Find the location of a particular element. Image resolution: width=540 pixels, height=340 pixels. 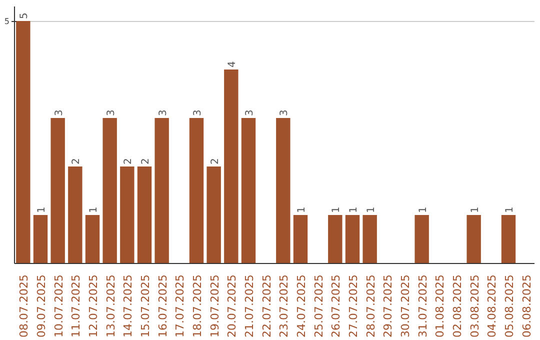

x-tick-label: 28.07.2025 is located at coordinates (371, 306).